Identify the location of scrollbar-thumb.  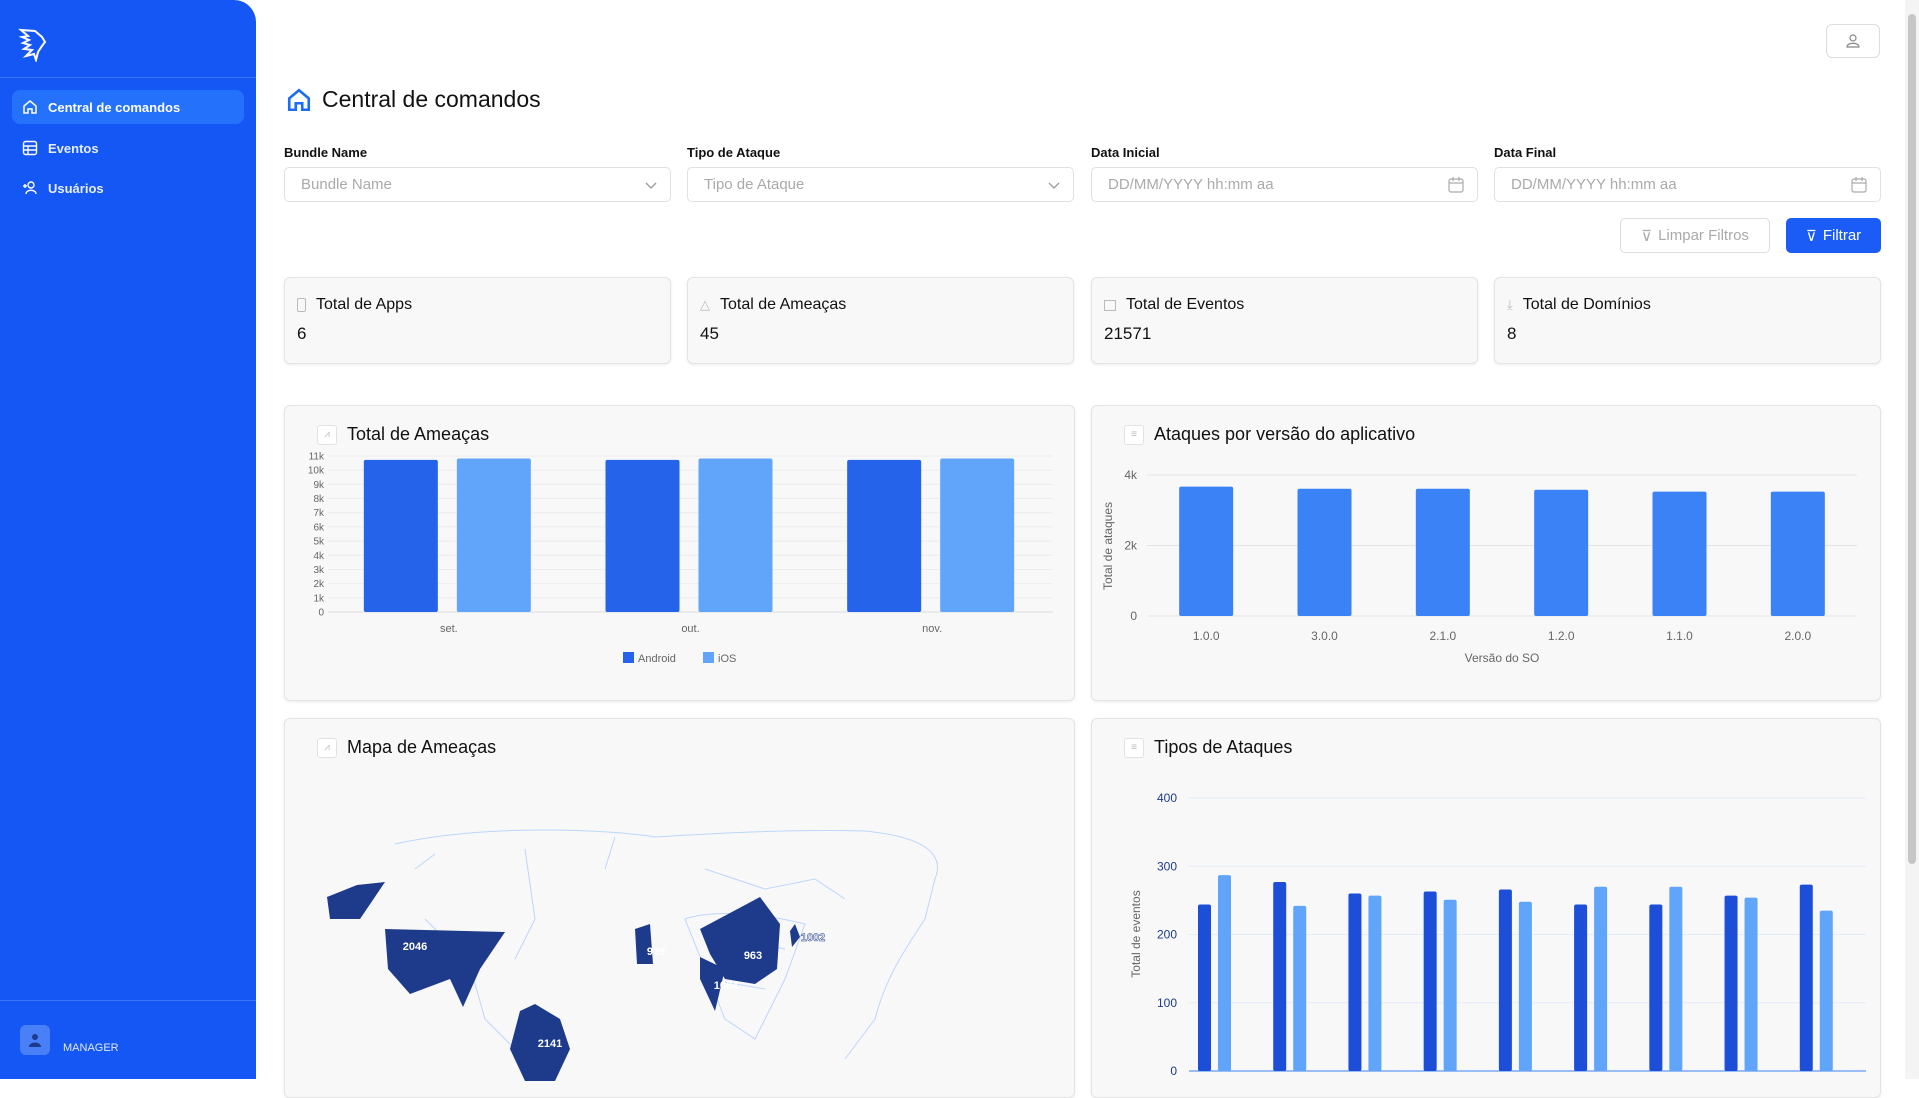
(1912, 439).